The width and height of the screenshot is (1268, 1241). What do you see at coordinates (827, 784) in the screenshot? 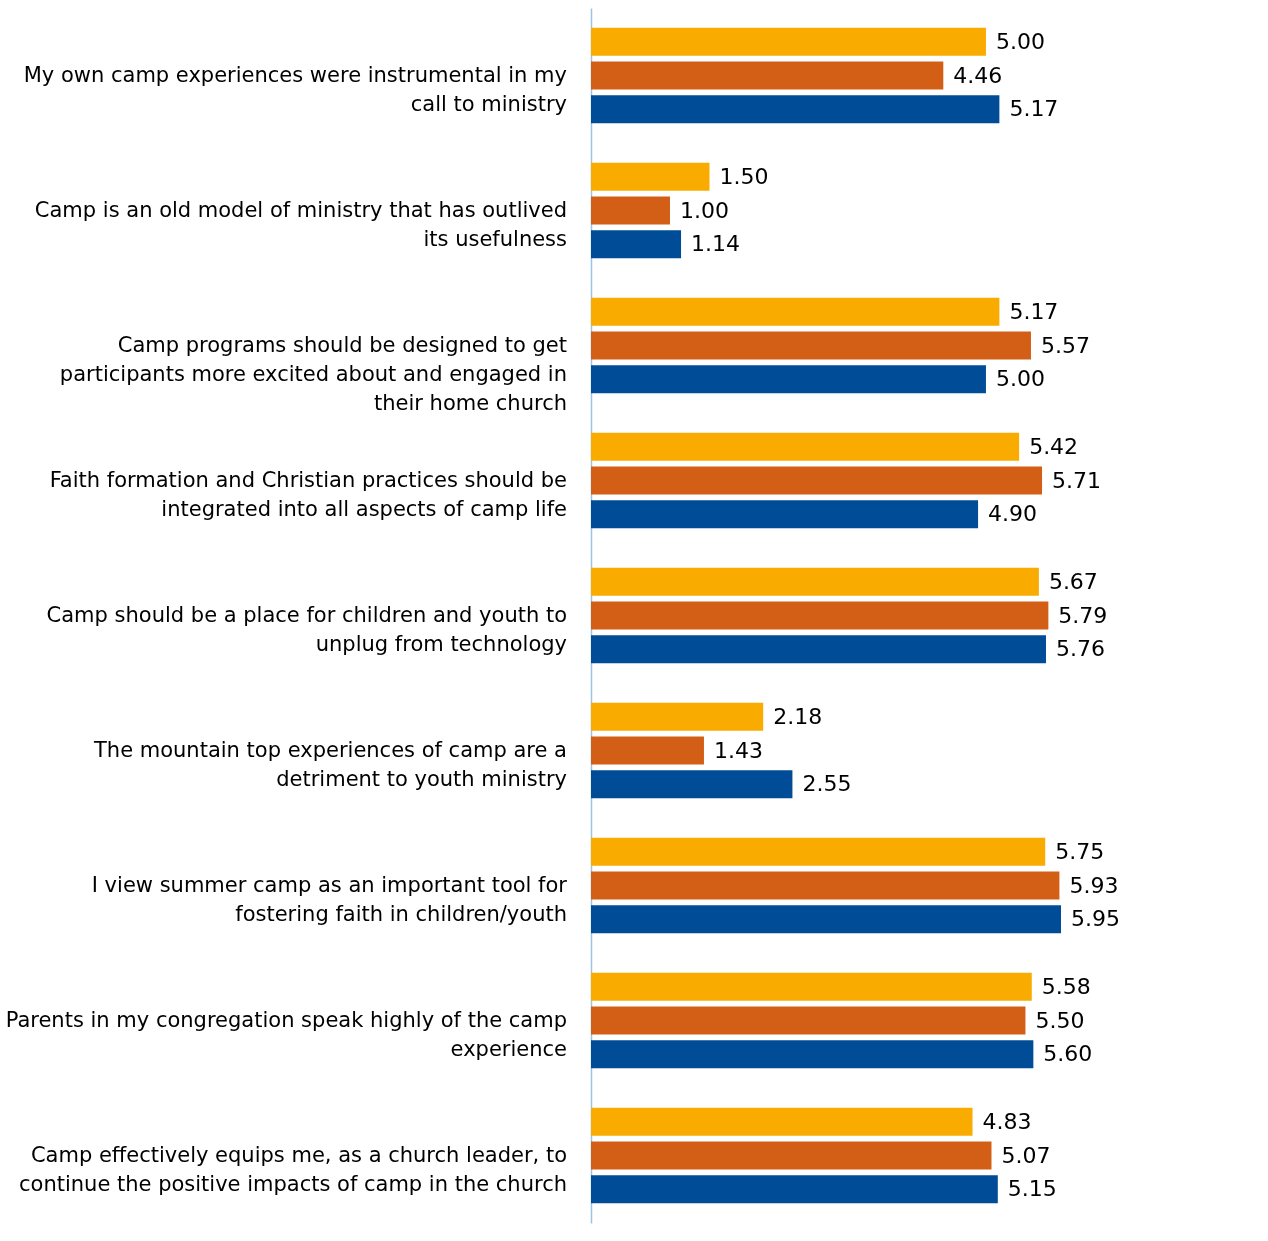
I see `data-label: 2.55` at bounding box center [827, 784].